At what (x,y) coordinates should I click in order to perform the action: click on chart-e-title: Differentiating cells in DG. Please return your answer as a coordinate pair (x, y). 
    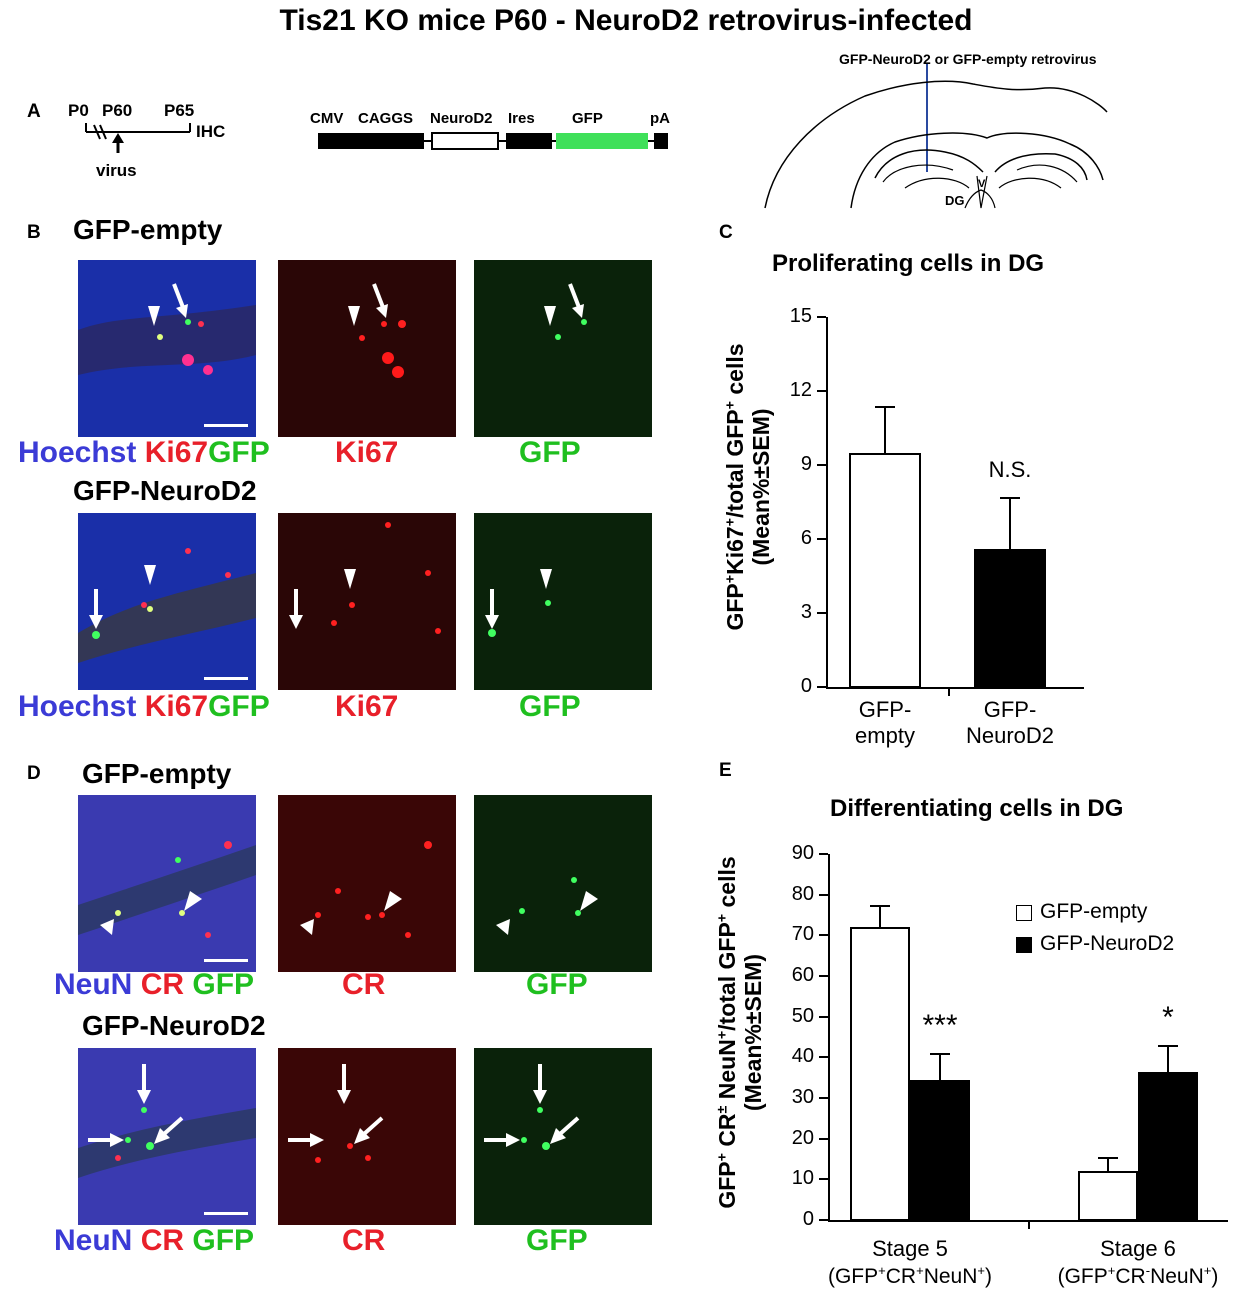
    Looking at the image, I should click on (977, 808).